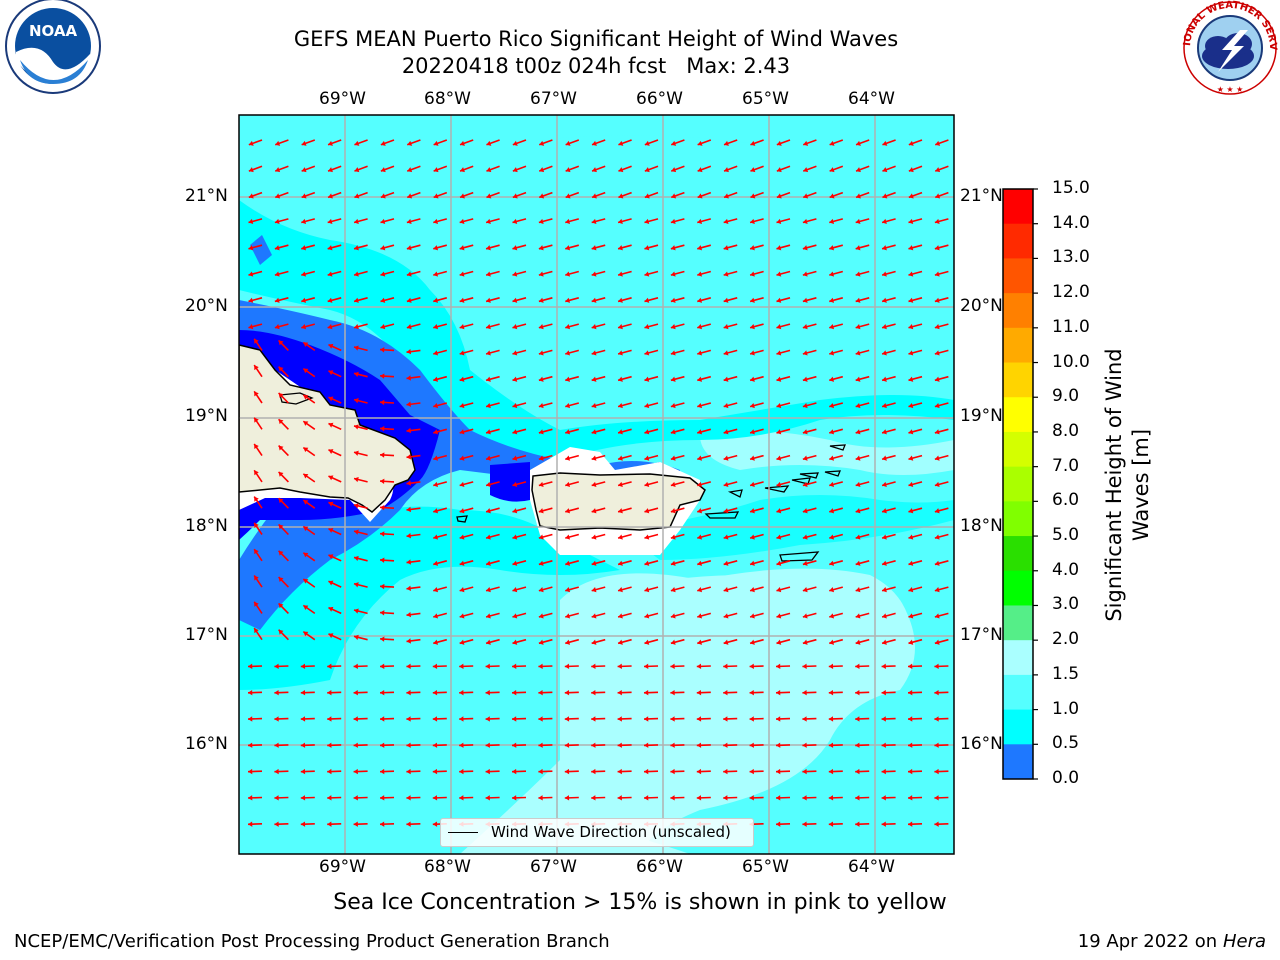  Describe the element at coordinates (206, 306) in the screenshot. I see `lat-label-left: 20°N` at that location.